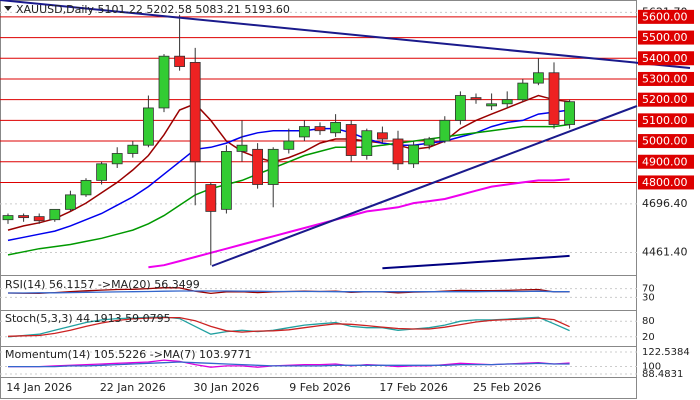  Describe the element at coordinates (413, 387) in the screenshot. I see `x-tick-label: 17 Feb 2026` at that location.